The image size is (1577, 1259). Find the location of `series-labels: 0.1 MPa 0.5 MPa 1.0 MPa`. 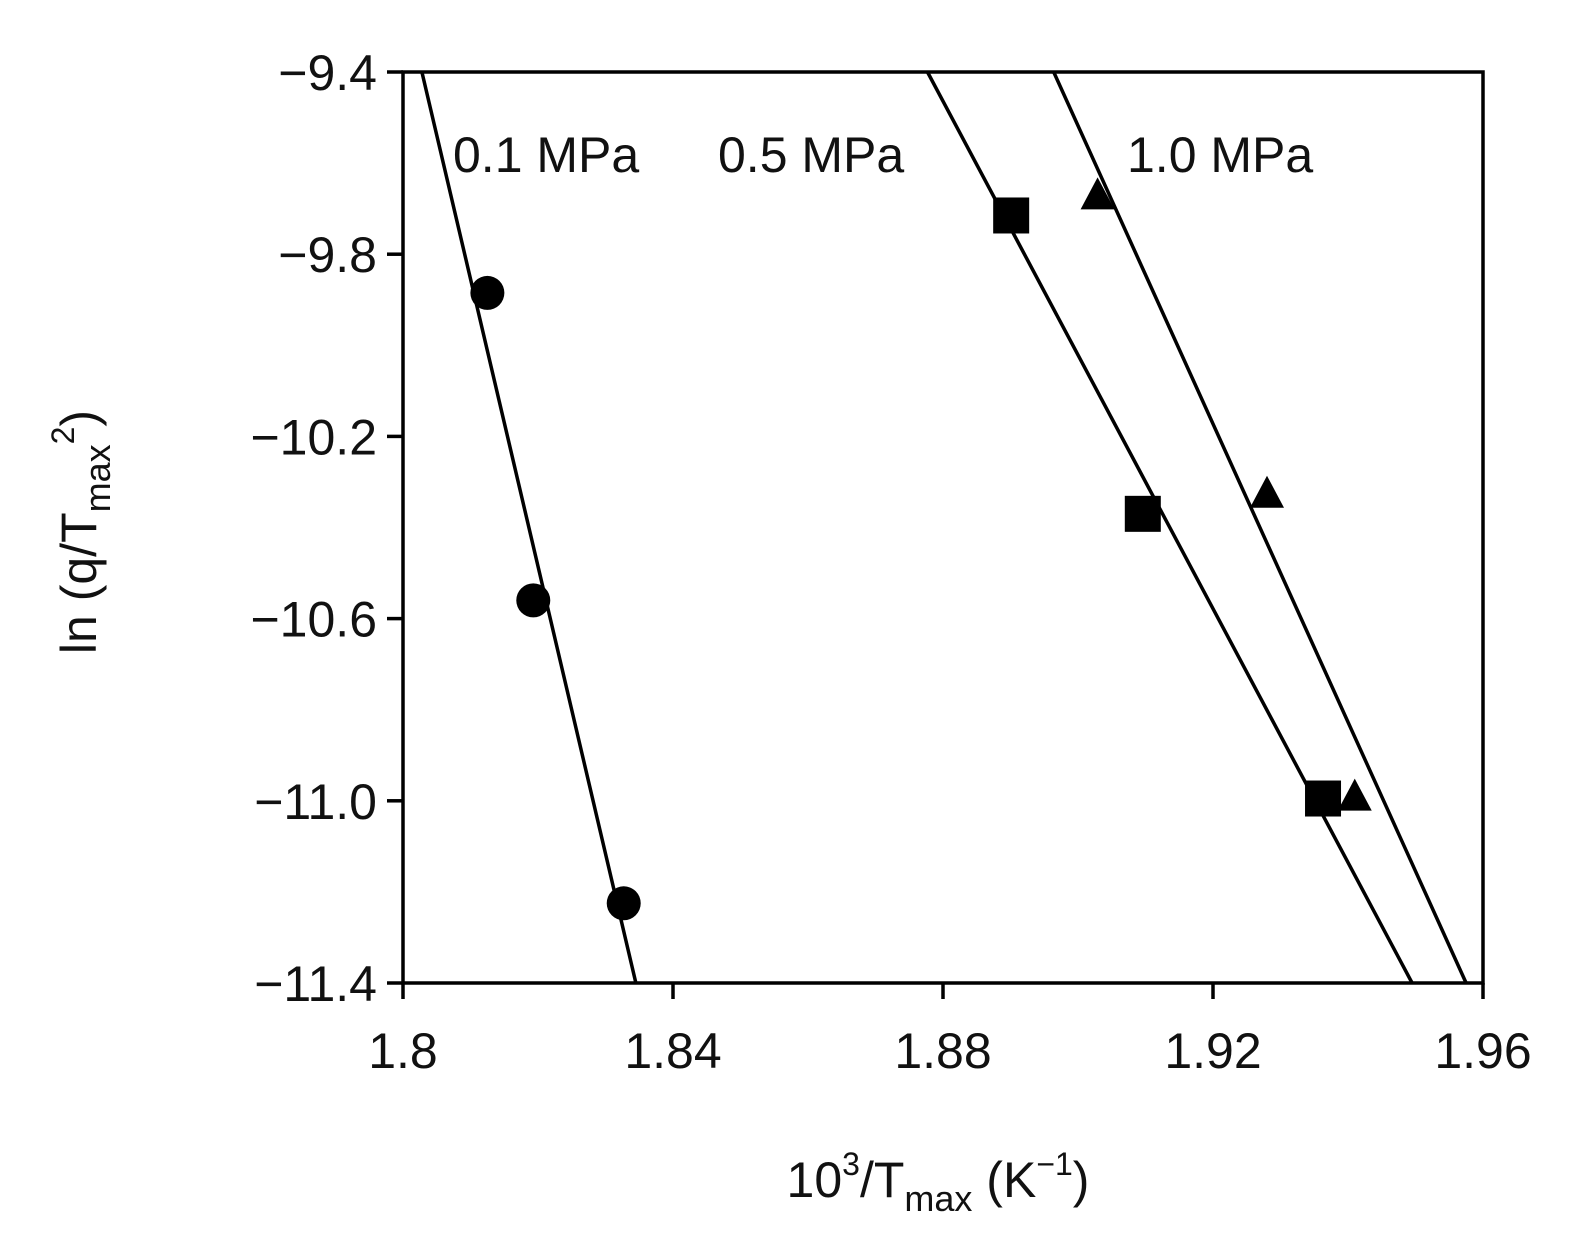

series-labels: 0.1 MPa 0.5 MPa 1.0 MPa is located at coordinates (883, 155).